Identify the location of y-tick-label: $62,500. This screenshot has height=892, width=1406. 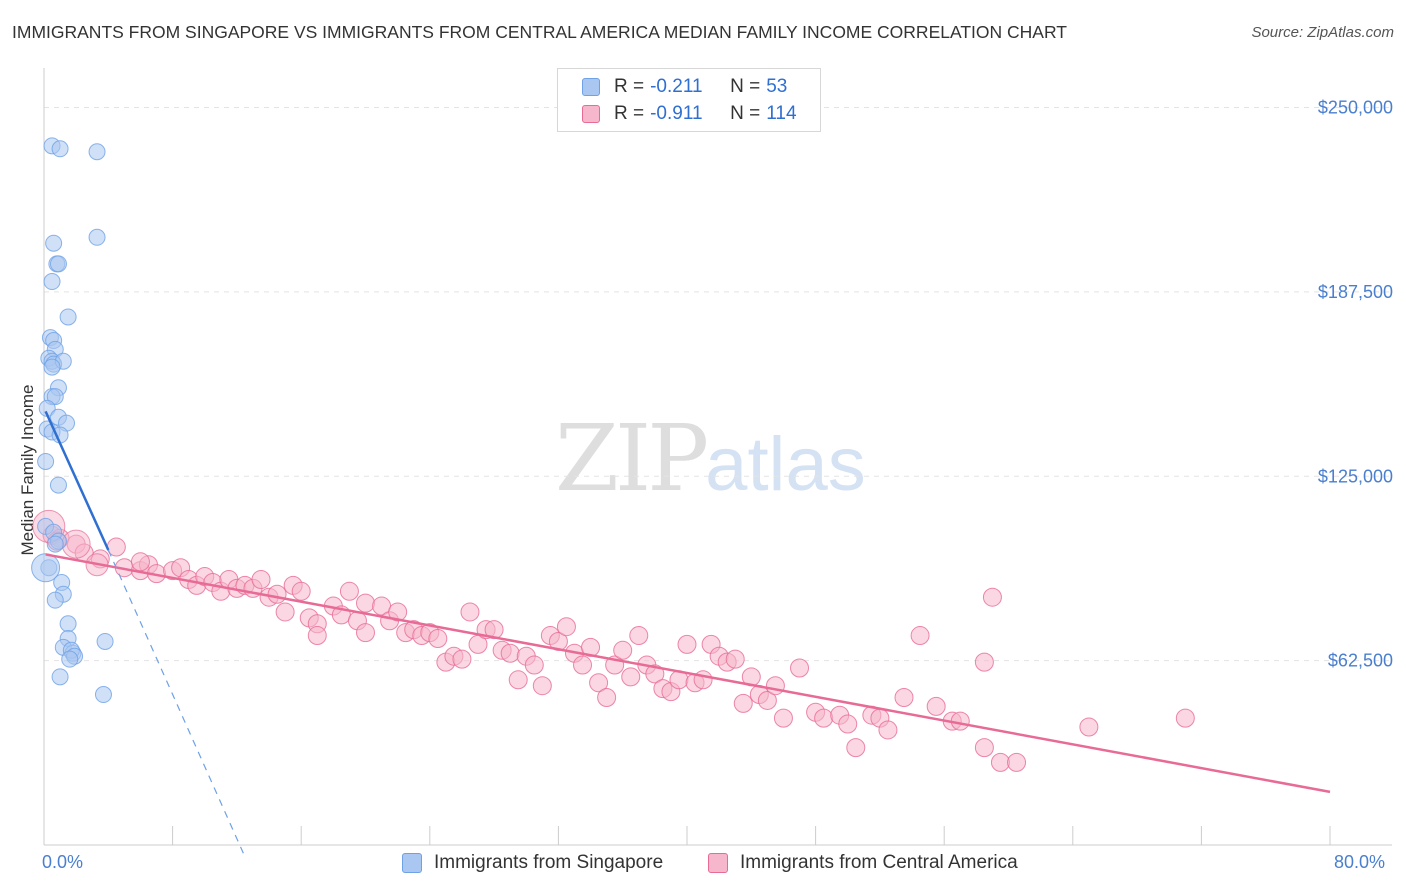
(1360, 661).